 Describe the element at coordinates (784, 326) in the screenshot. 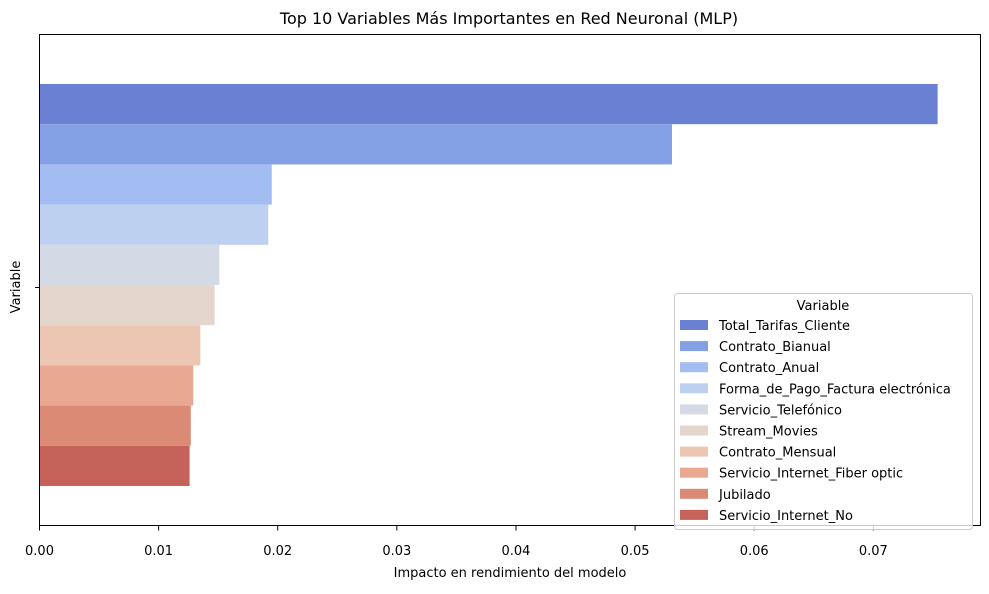

I see `legend-label: Total_Tarifas_Cliente` at that location.